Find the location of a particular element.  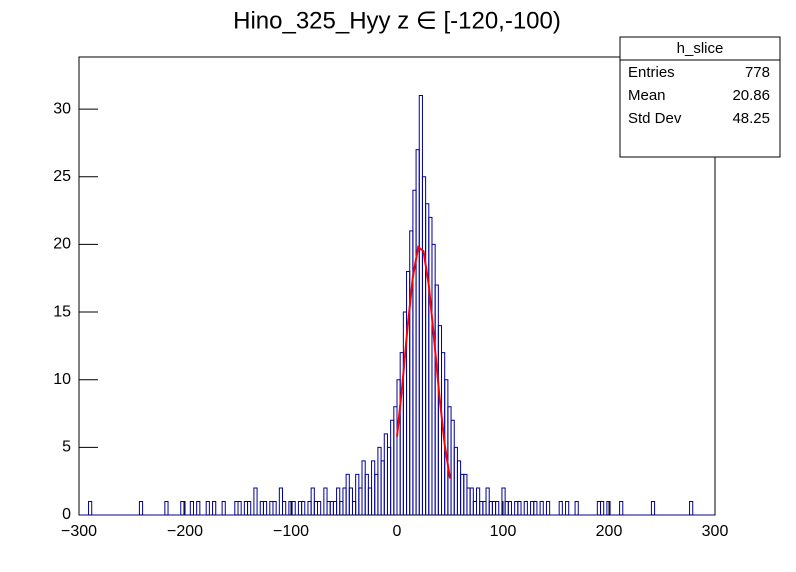

y-tick-label: 15 is located at coordinates (62, 311).